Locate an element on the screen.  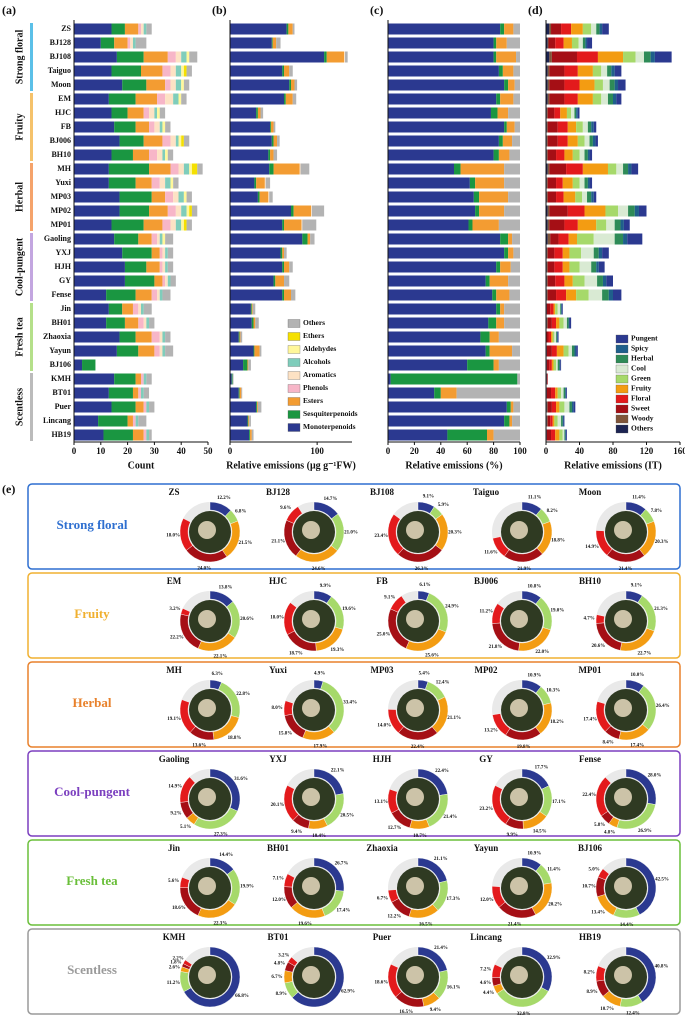
donut-label: 2.6% is located at coordinates (174, 967).